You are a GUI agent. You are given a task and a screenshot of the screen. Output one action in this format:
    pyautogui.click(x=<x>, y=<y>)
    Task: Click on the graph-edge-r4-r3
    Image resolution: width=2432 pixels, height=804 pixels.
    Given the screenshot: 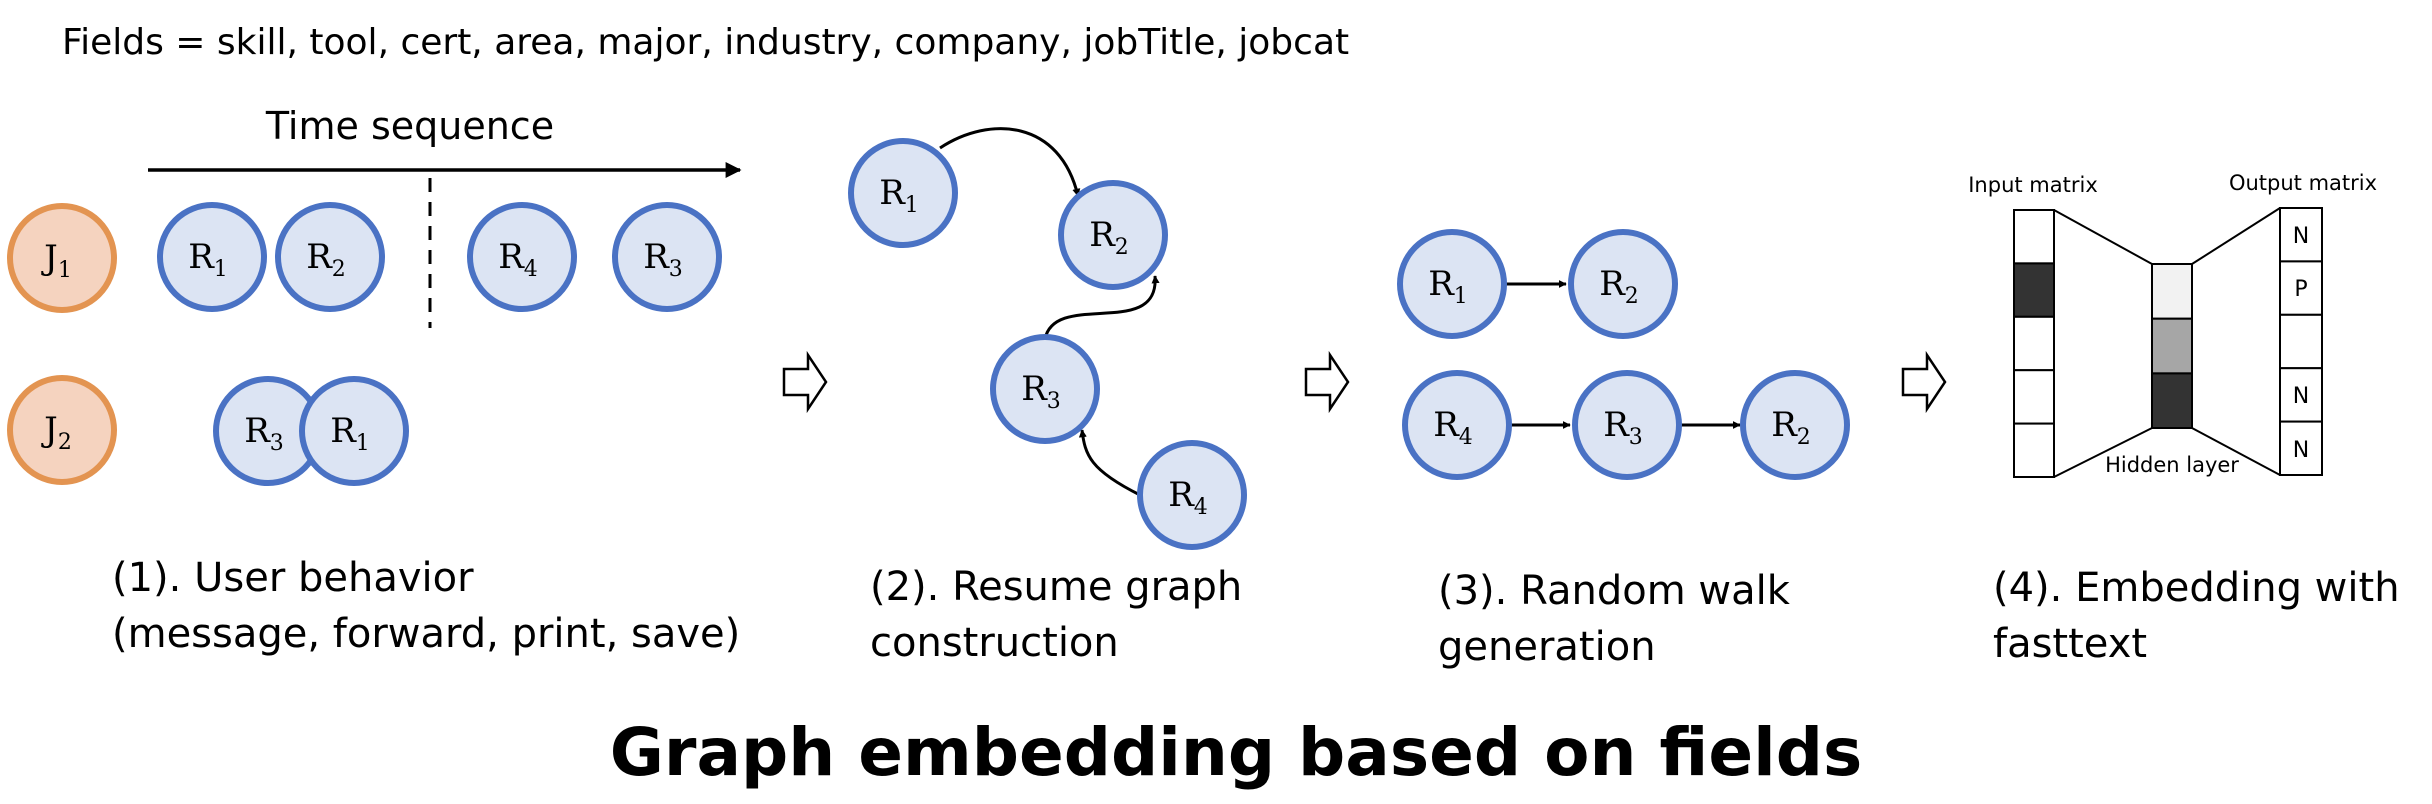 What is the action you would take?
    pyautogui.click(x=1109, y=463)
    